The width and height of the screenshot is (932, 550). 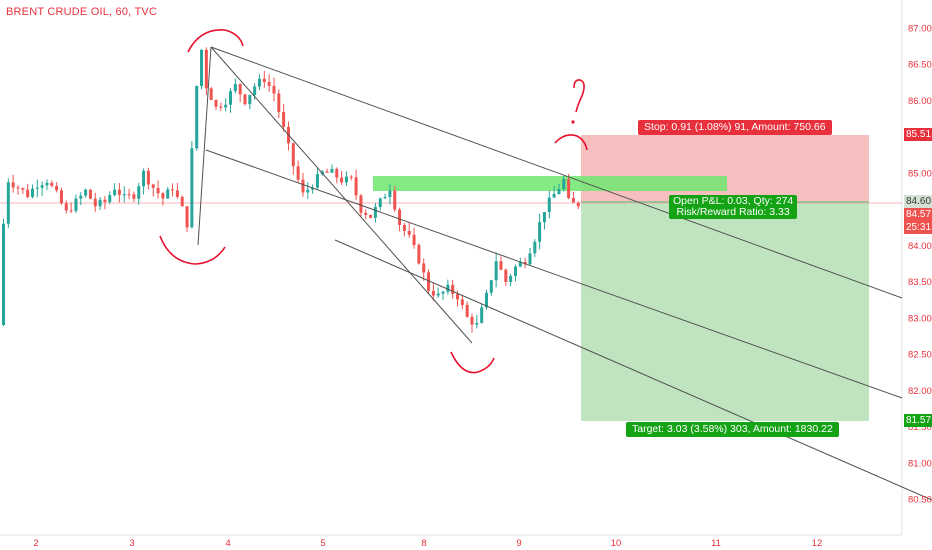 What do you see at coordinates (725, 311) in the screenshot?
I see `target-zone` at bounding box center [725, 311].